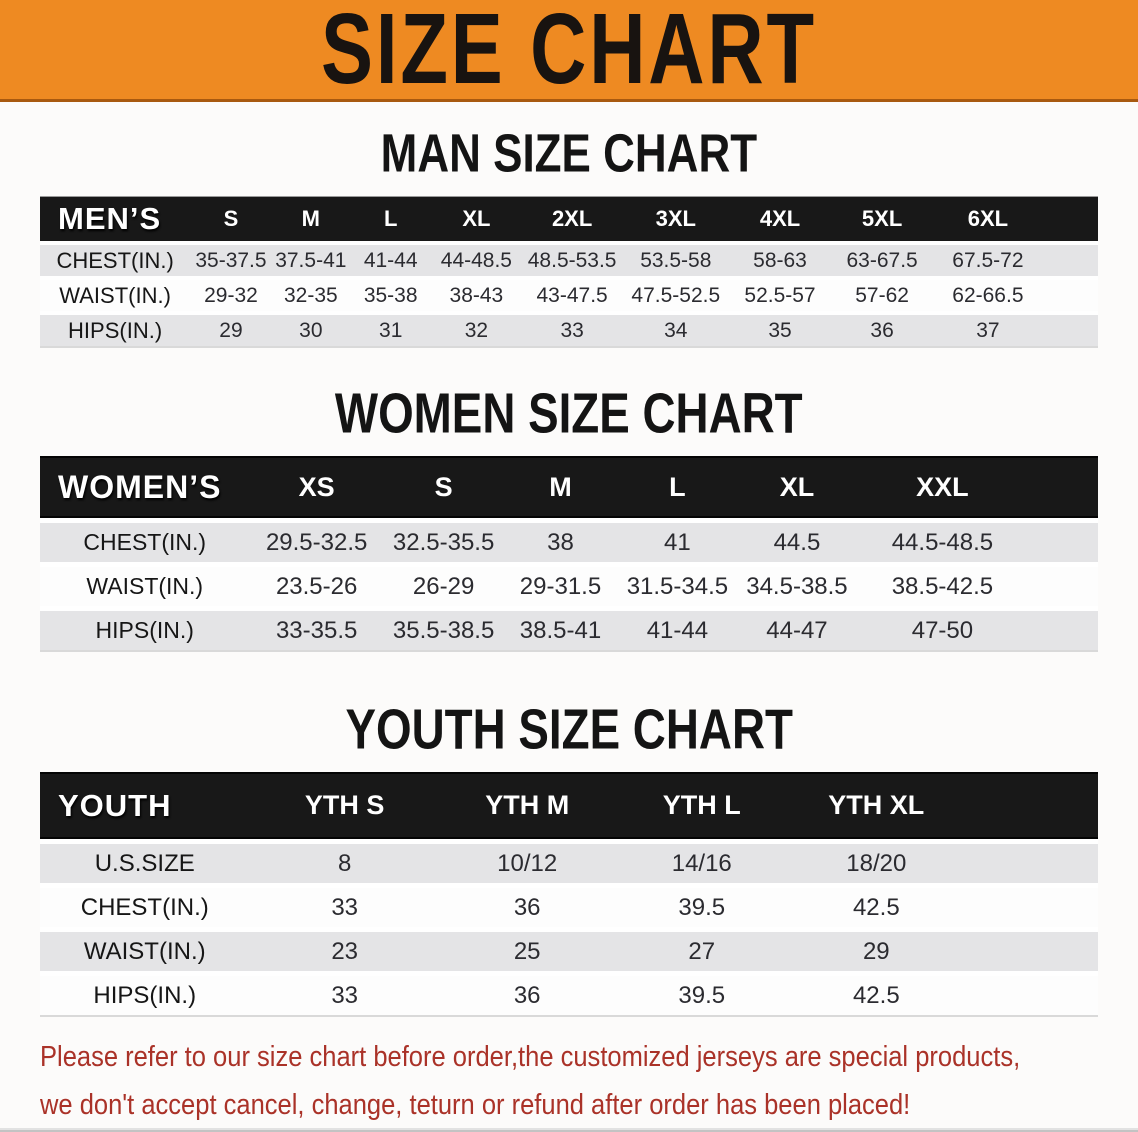  I want to click on value-cell: 29, so click(231, 328).